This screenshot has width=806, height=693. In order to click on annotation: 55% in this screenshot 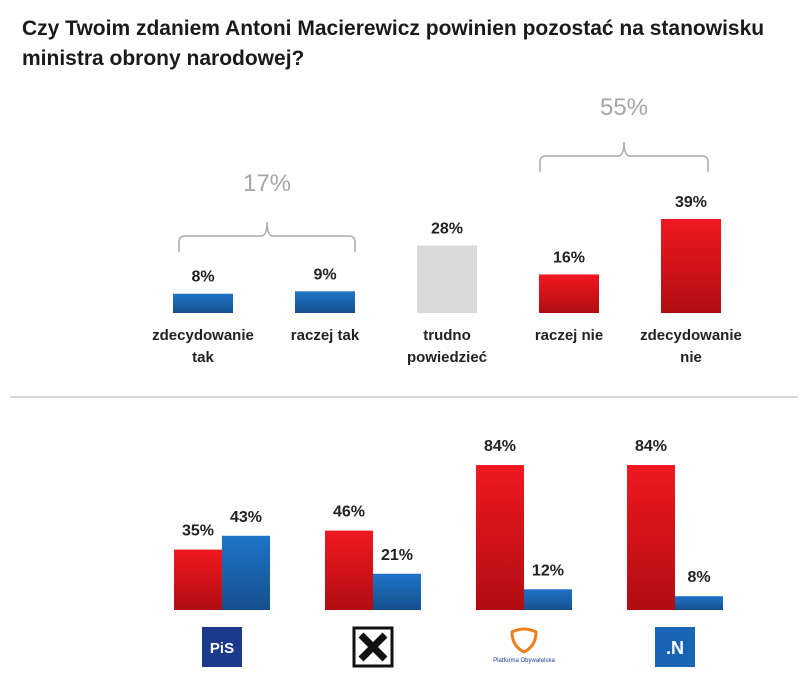, I will do `click(624, 107)`.